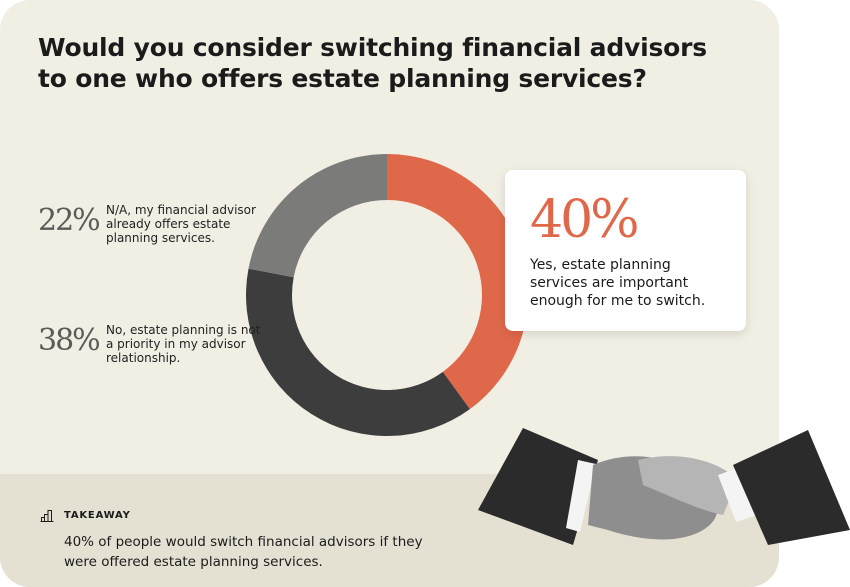 This screenshot has width=850, height=587. Describe the element at coordinates (97, 515) in the screenshot. I see `takeaway-heading: TAKEAWAY` at that location.